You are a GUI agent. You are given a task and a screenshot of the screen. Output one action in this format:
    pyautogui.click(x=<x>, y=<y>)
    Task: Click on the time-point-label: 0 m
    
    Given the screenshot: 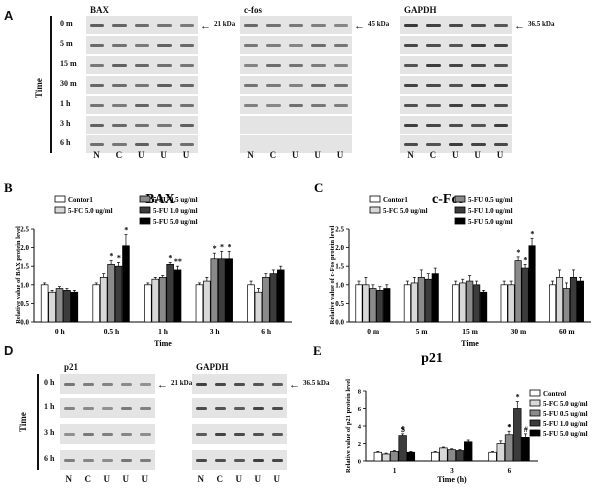 What is the action you would take?
    pyautogui.click(x=66, y=23)
    